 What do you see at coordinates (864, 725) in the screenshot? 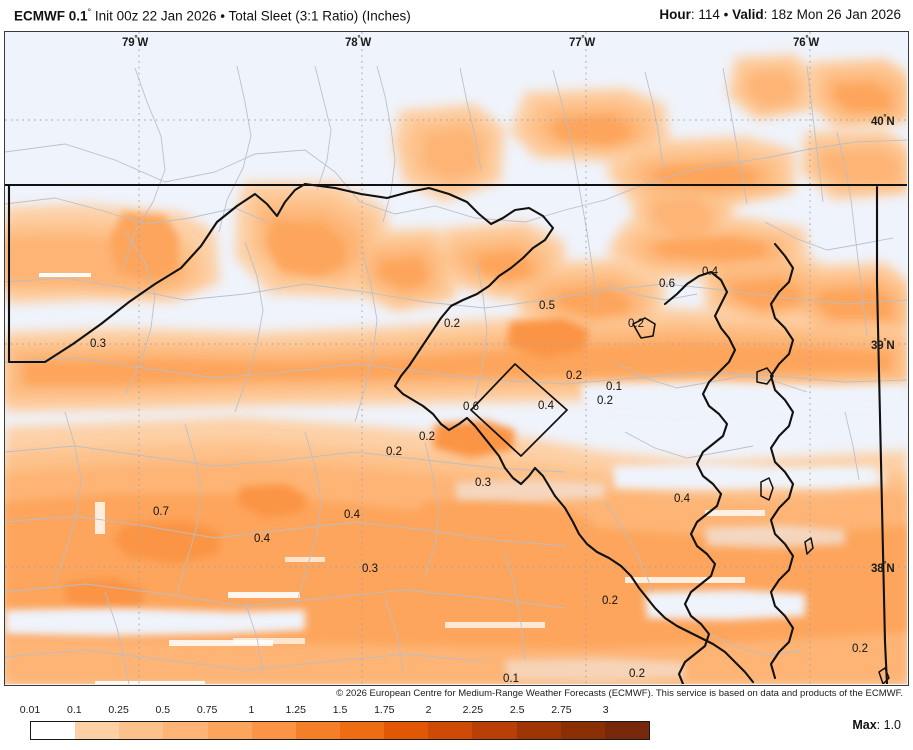
I see `max-label: Max` at bounding box center [864, 725].